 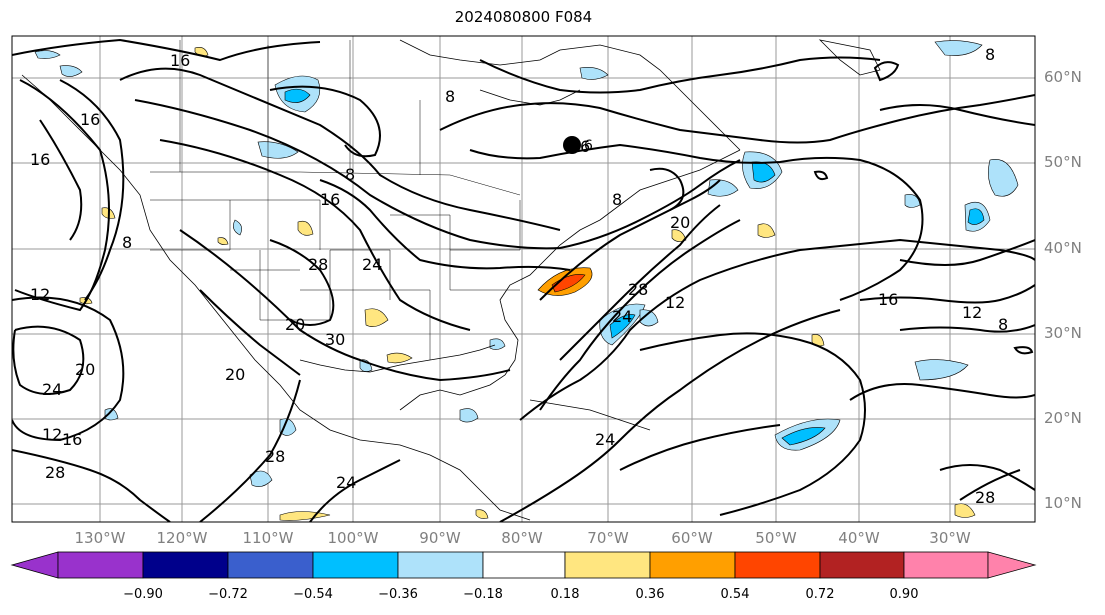 What do you see at coordinates (1063, 503) in the screenshot?
I see `lat-label: 10°N` at bounding box center [1063, 503].